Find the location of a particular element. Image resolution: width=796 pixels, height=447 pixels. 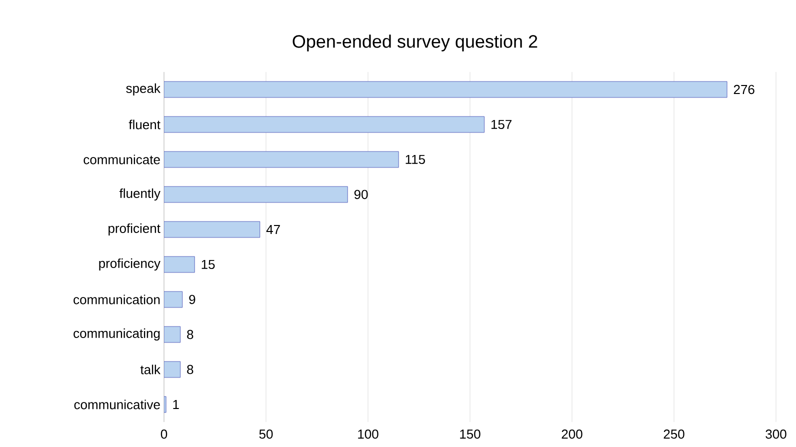

data-label: 47 is located at coordinates (273, 229).